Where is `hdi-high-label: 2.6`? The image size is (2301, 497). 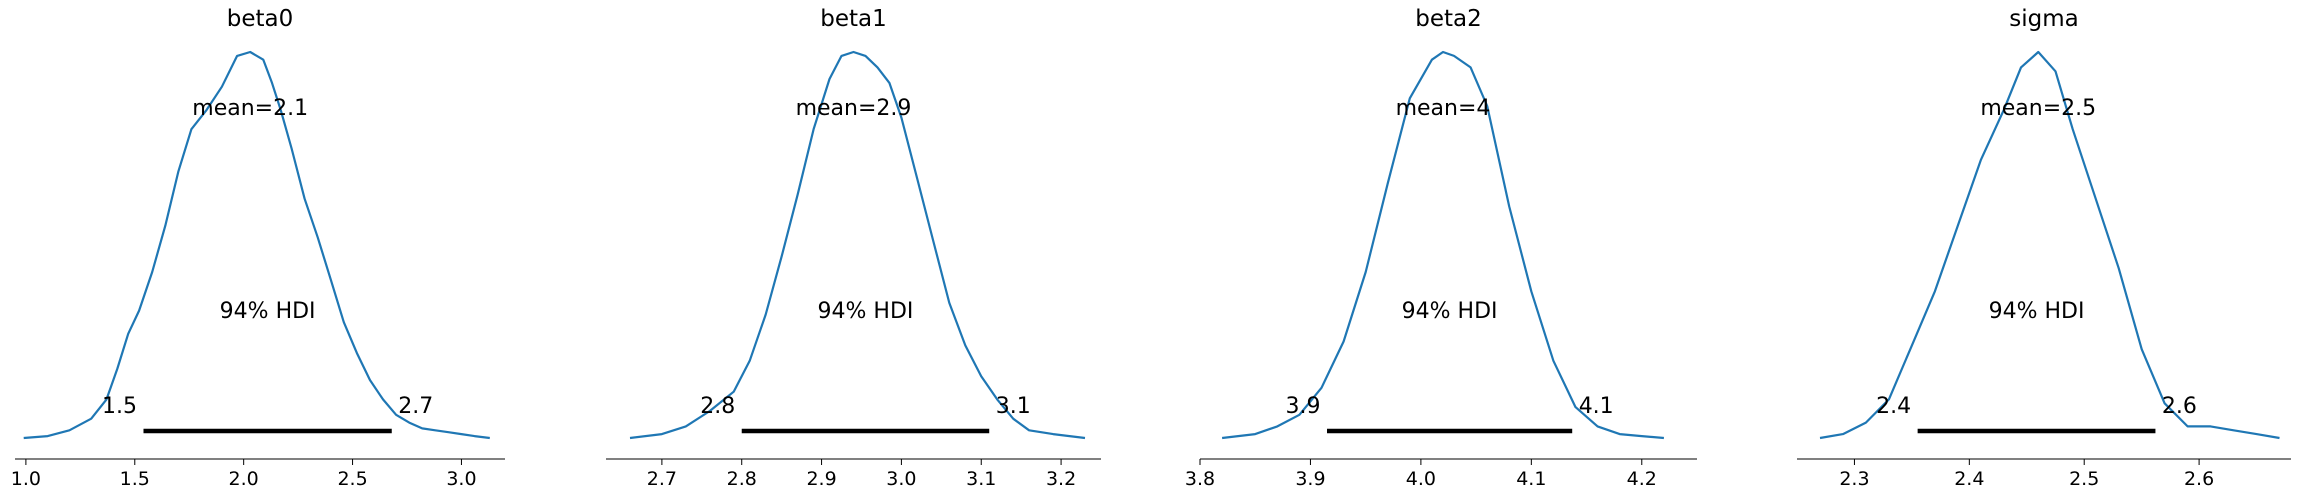 hdi-high-label: 2.6 is located at coordinates (2179, 406).